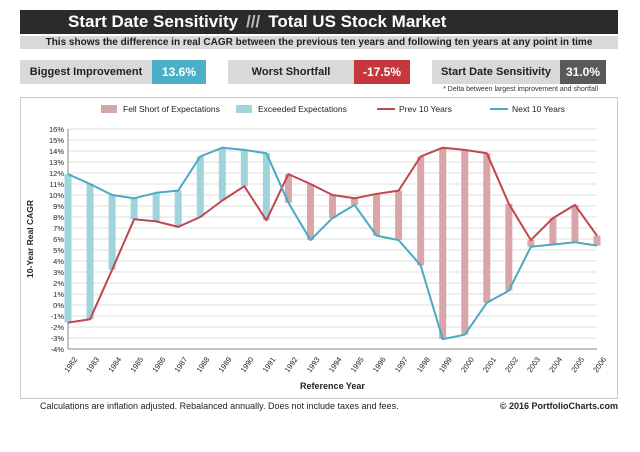  Describe the element at coordinates (92, 364) in the screenshot. I see `x-tick-label: 1983` at that location.